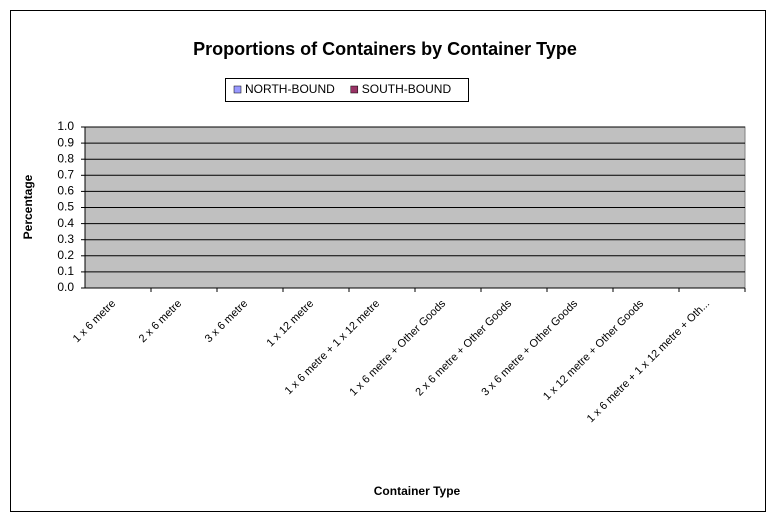  Describe the element at coordinates (65, 158) in the screenshot. I see `y-tick-label: 0.8` at that location.